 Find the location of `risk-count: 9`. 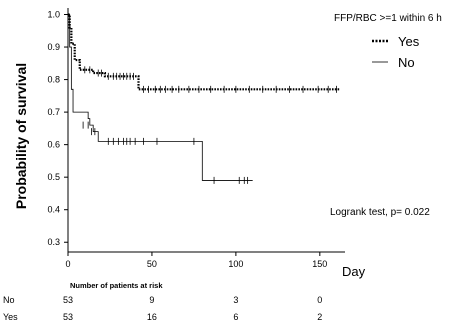

risk-count: 9 is located at coordinates (151, 300).